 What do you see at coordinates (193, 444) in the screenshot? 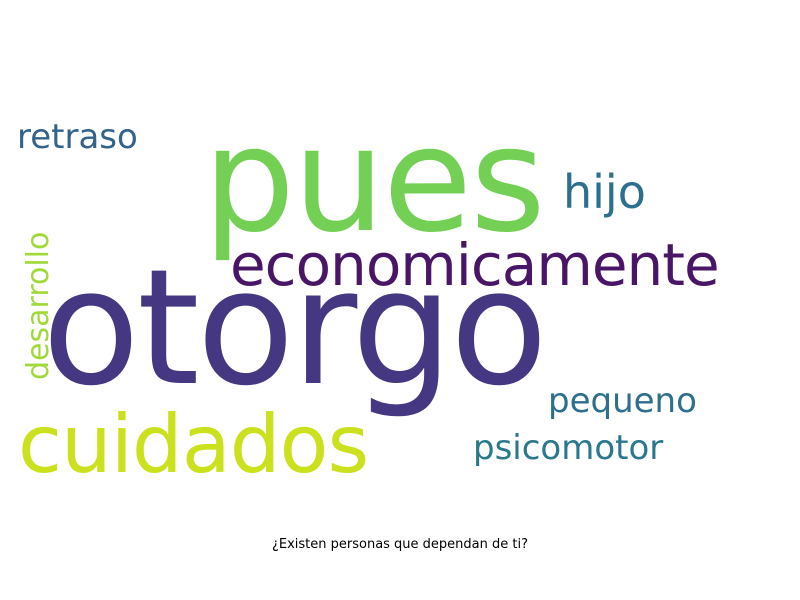
I see `word-cuidados: cuidados` at bounding box center [193, 444].